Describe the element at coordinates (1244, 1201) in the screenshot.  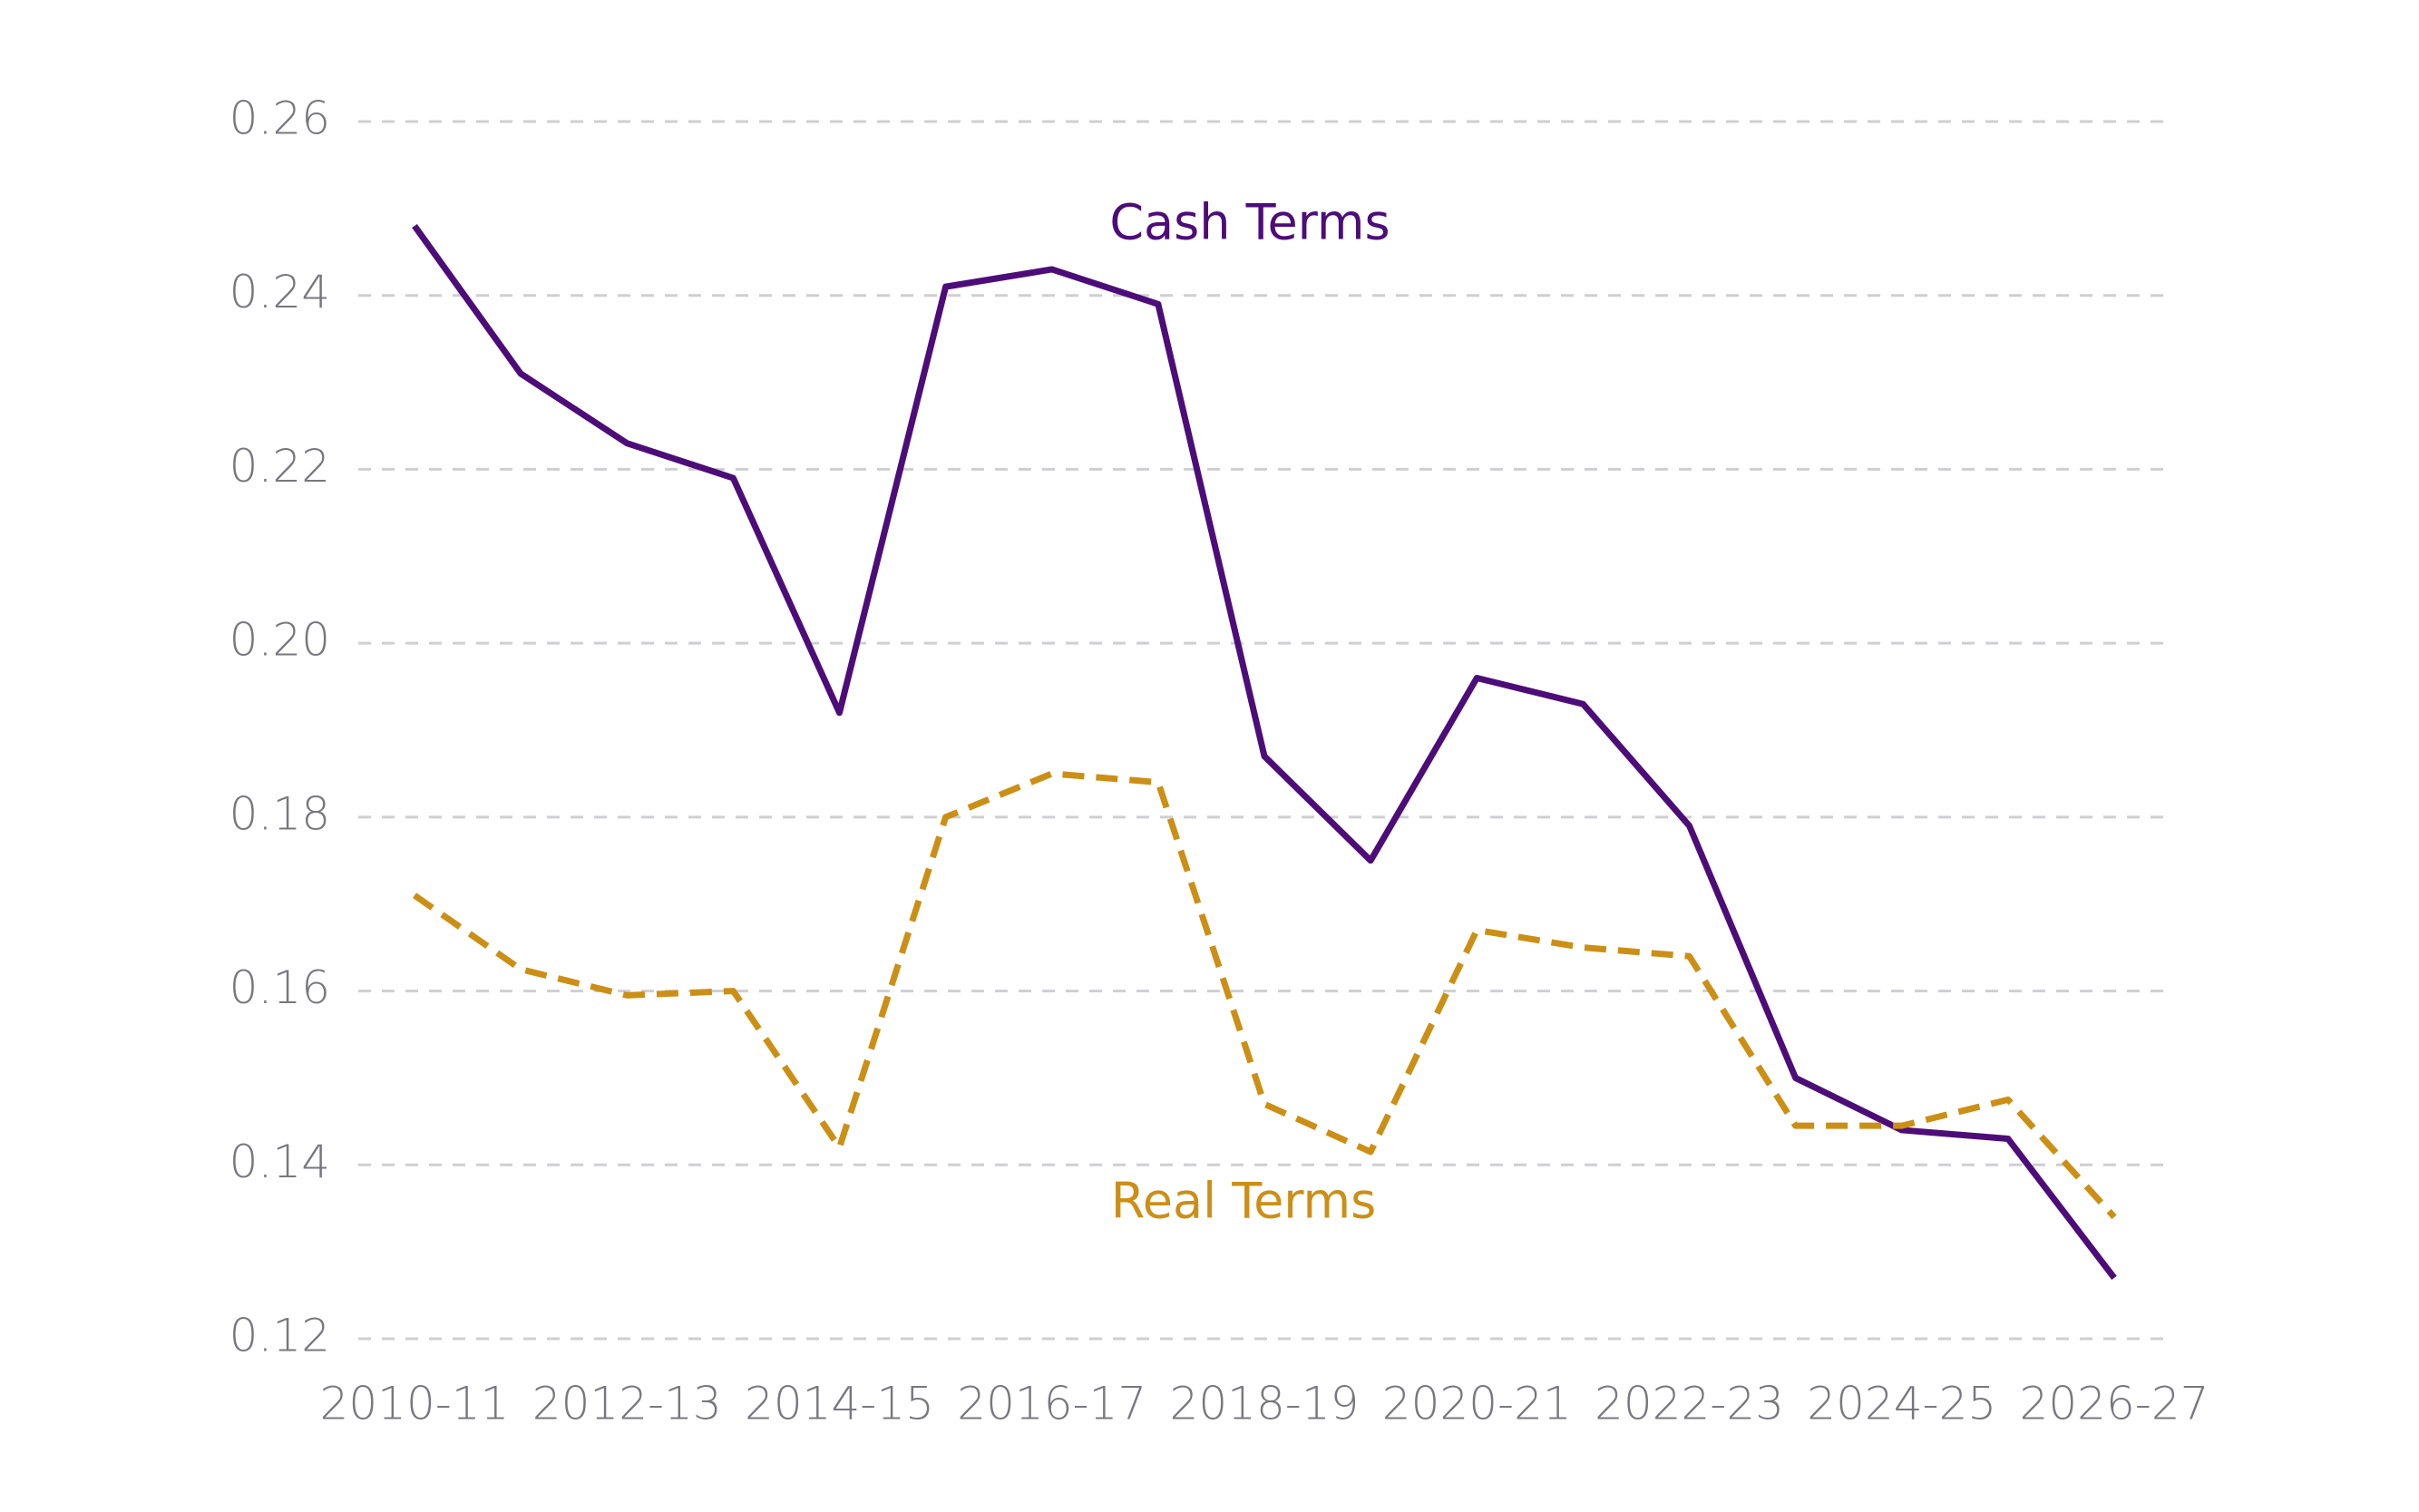
I see `series-label: Real Terms` at that location.